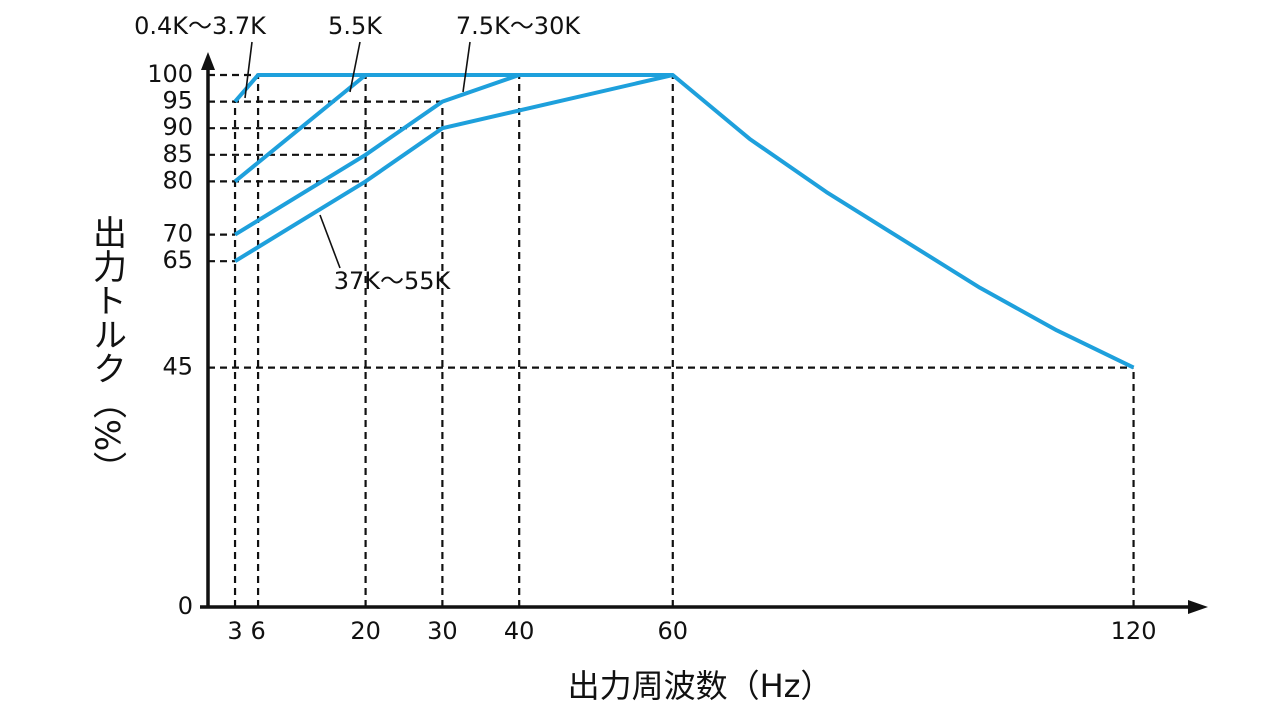  What do you see at coordinates (177, 127) in the screenshot?
I see `y-tick-label: 90` at bounding box center [177, 127].